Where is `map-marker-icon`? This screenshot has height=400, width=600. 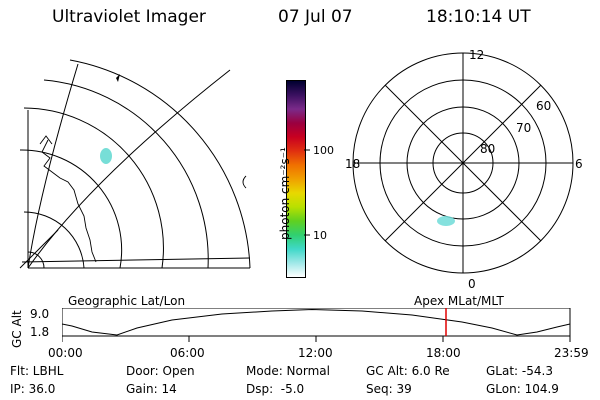 map-marker-icon is located at coordinates (118, 78).